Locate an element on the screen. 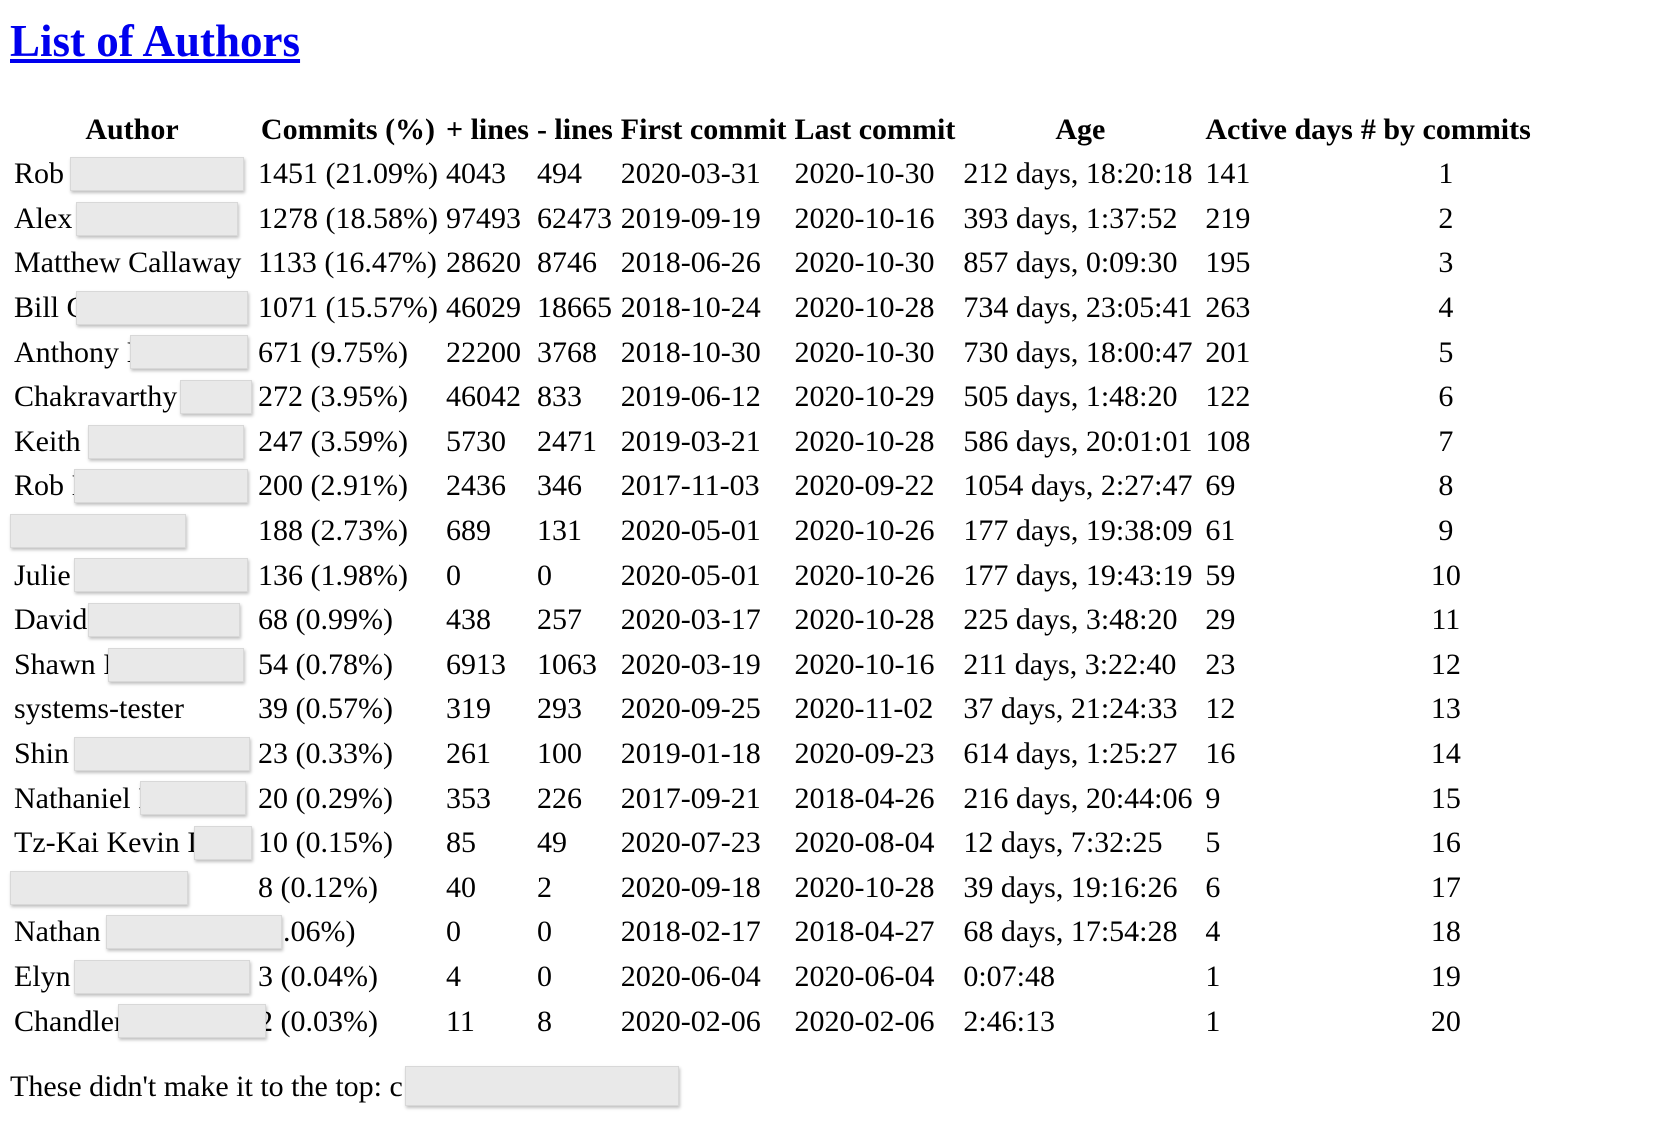  author-cell: David is located at coordinates (132, 620).